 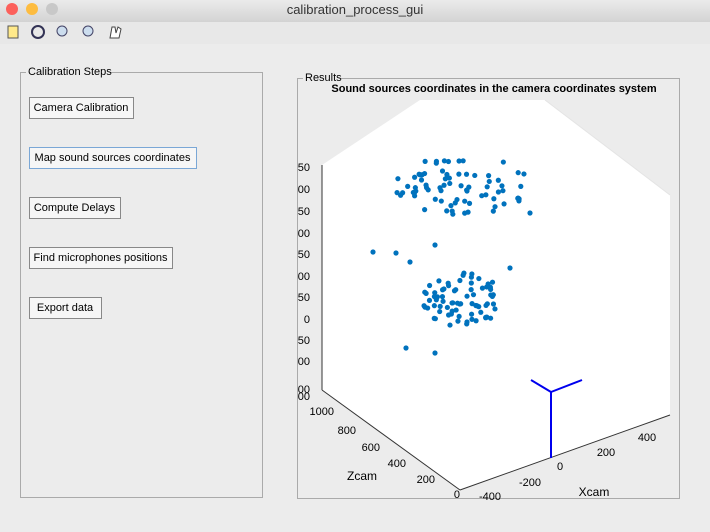 What do you see at coordinates (347, 431) in the screenshot?
I see `tick-label: 800` at bounding box center [347, 431].